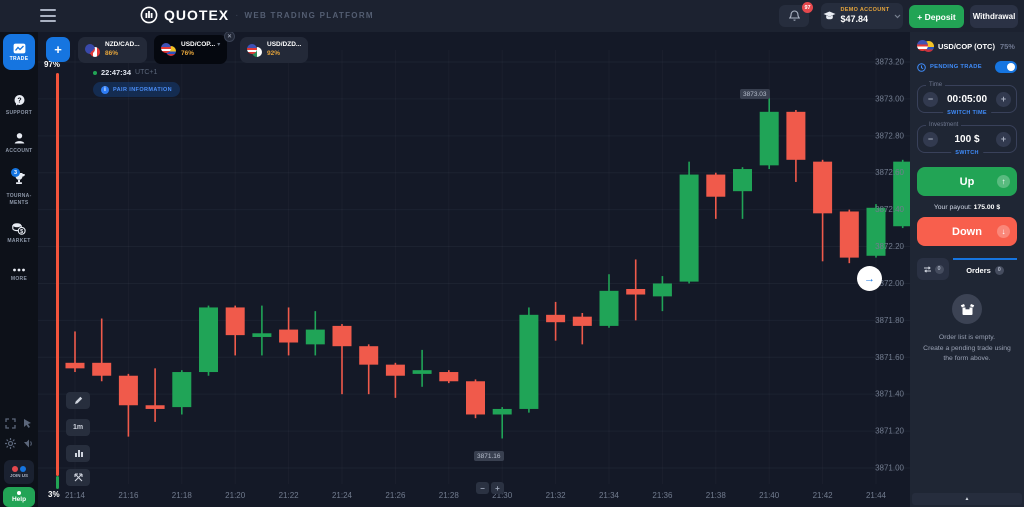  What do you see at coordinates (854, 18) in the screenshot?
I see `account-balance: $47.84` at bounding box center [854, 18].